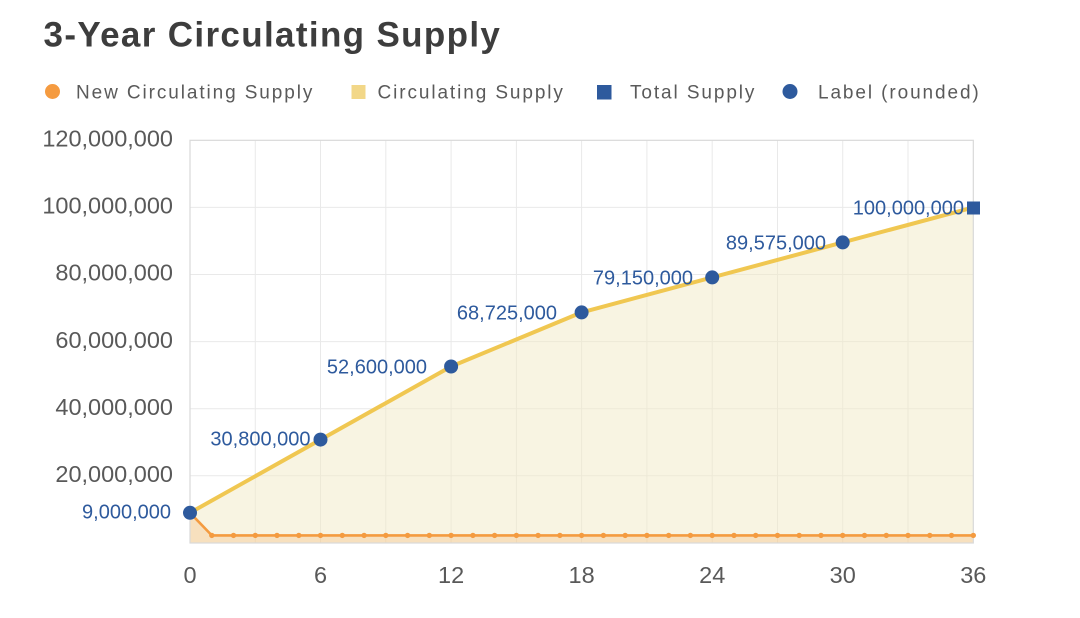 This screenshot has height=618, width=1080. I want to click on svg-text: 3-Year Circulating Supply, so click(273, 35).